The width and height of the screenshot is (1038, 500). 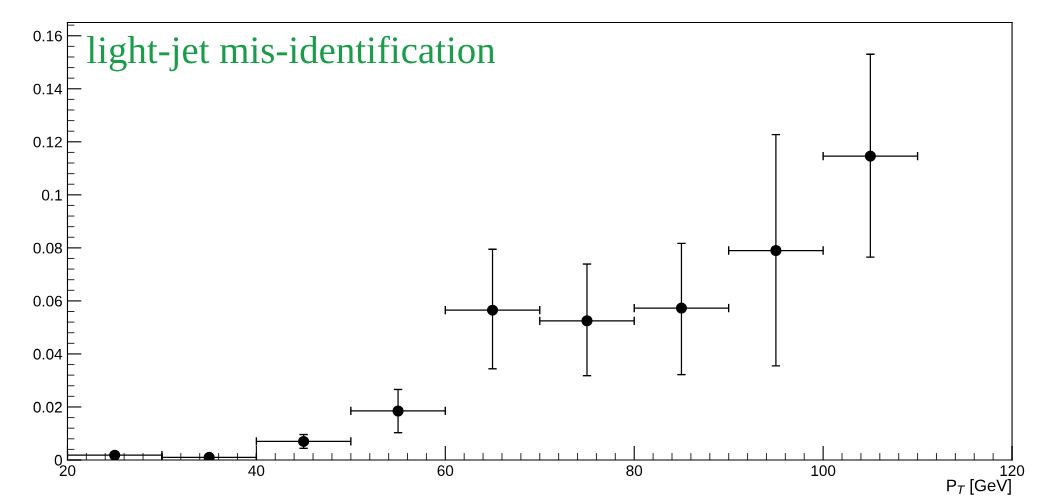 What do you see at coordinates (634, 471) in the screenshot?
I see `x-tick-label: 80` at bounding box center [634, 471].